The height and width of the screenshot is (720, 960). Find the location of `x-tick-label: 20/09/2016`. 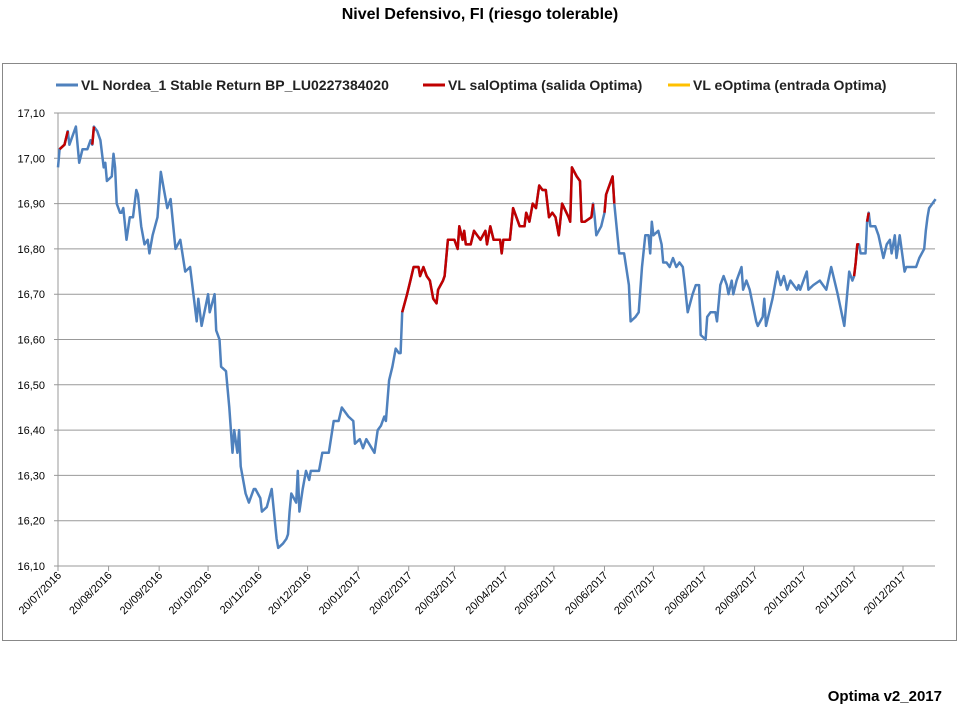

x-tick-label: 20/09/2016 is located at coordinates (141, 593).